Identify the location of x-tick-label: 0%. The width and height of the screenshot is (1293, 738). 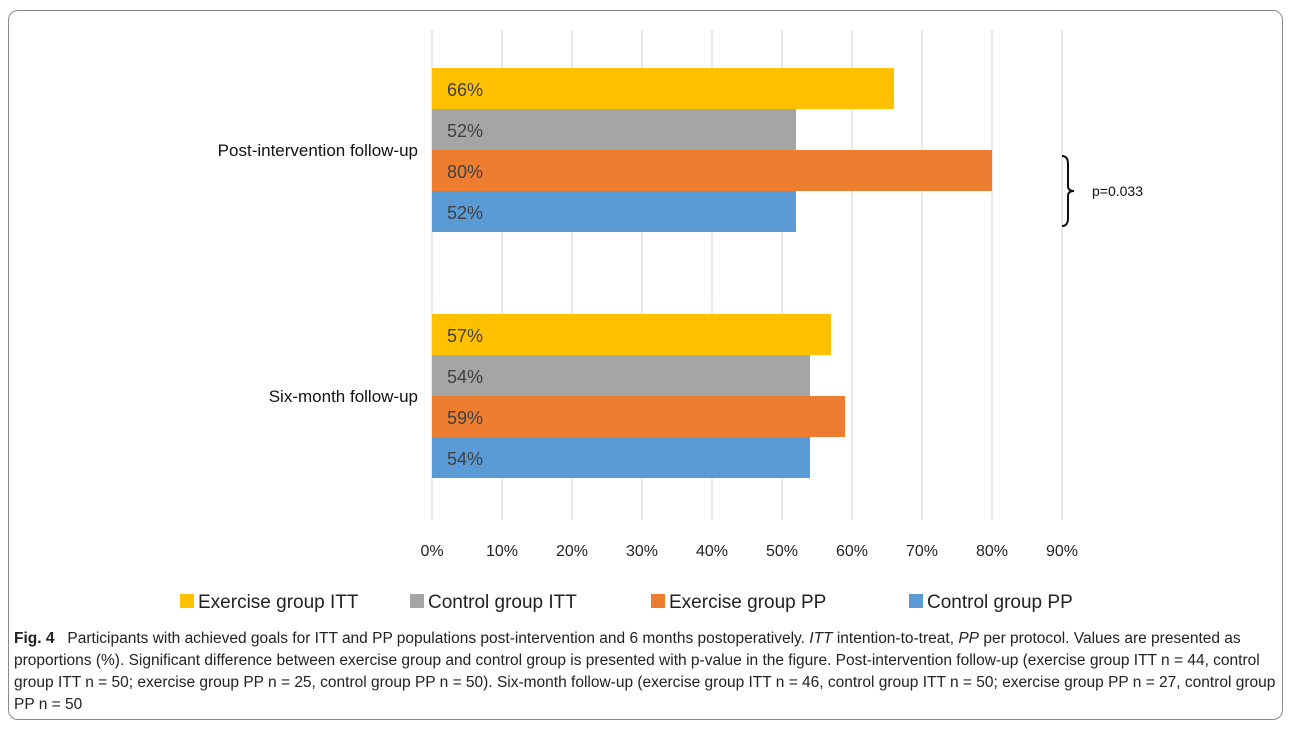
(431, 551).